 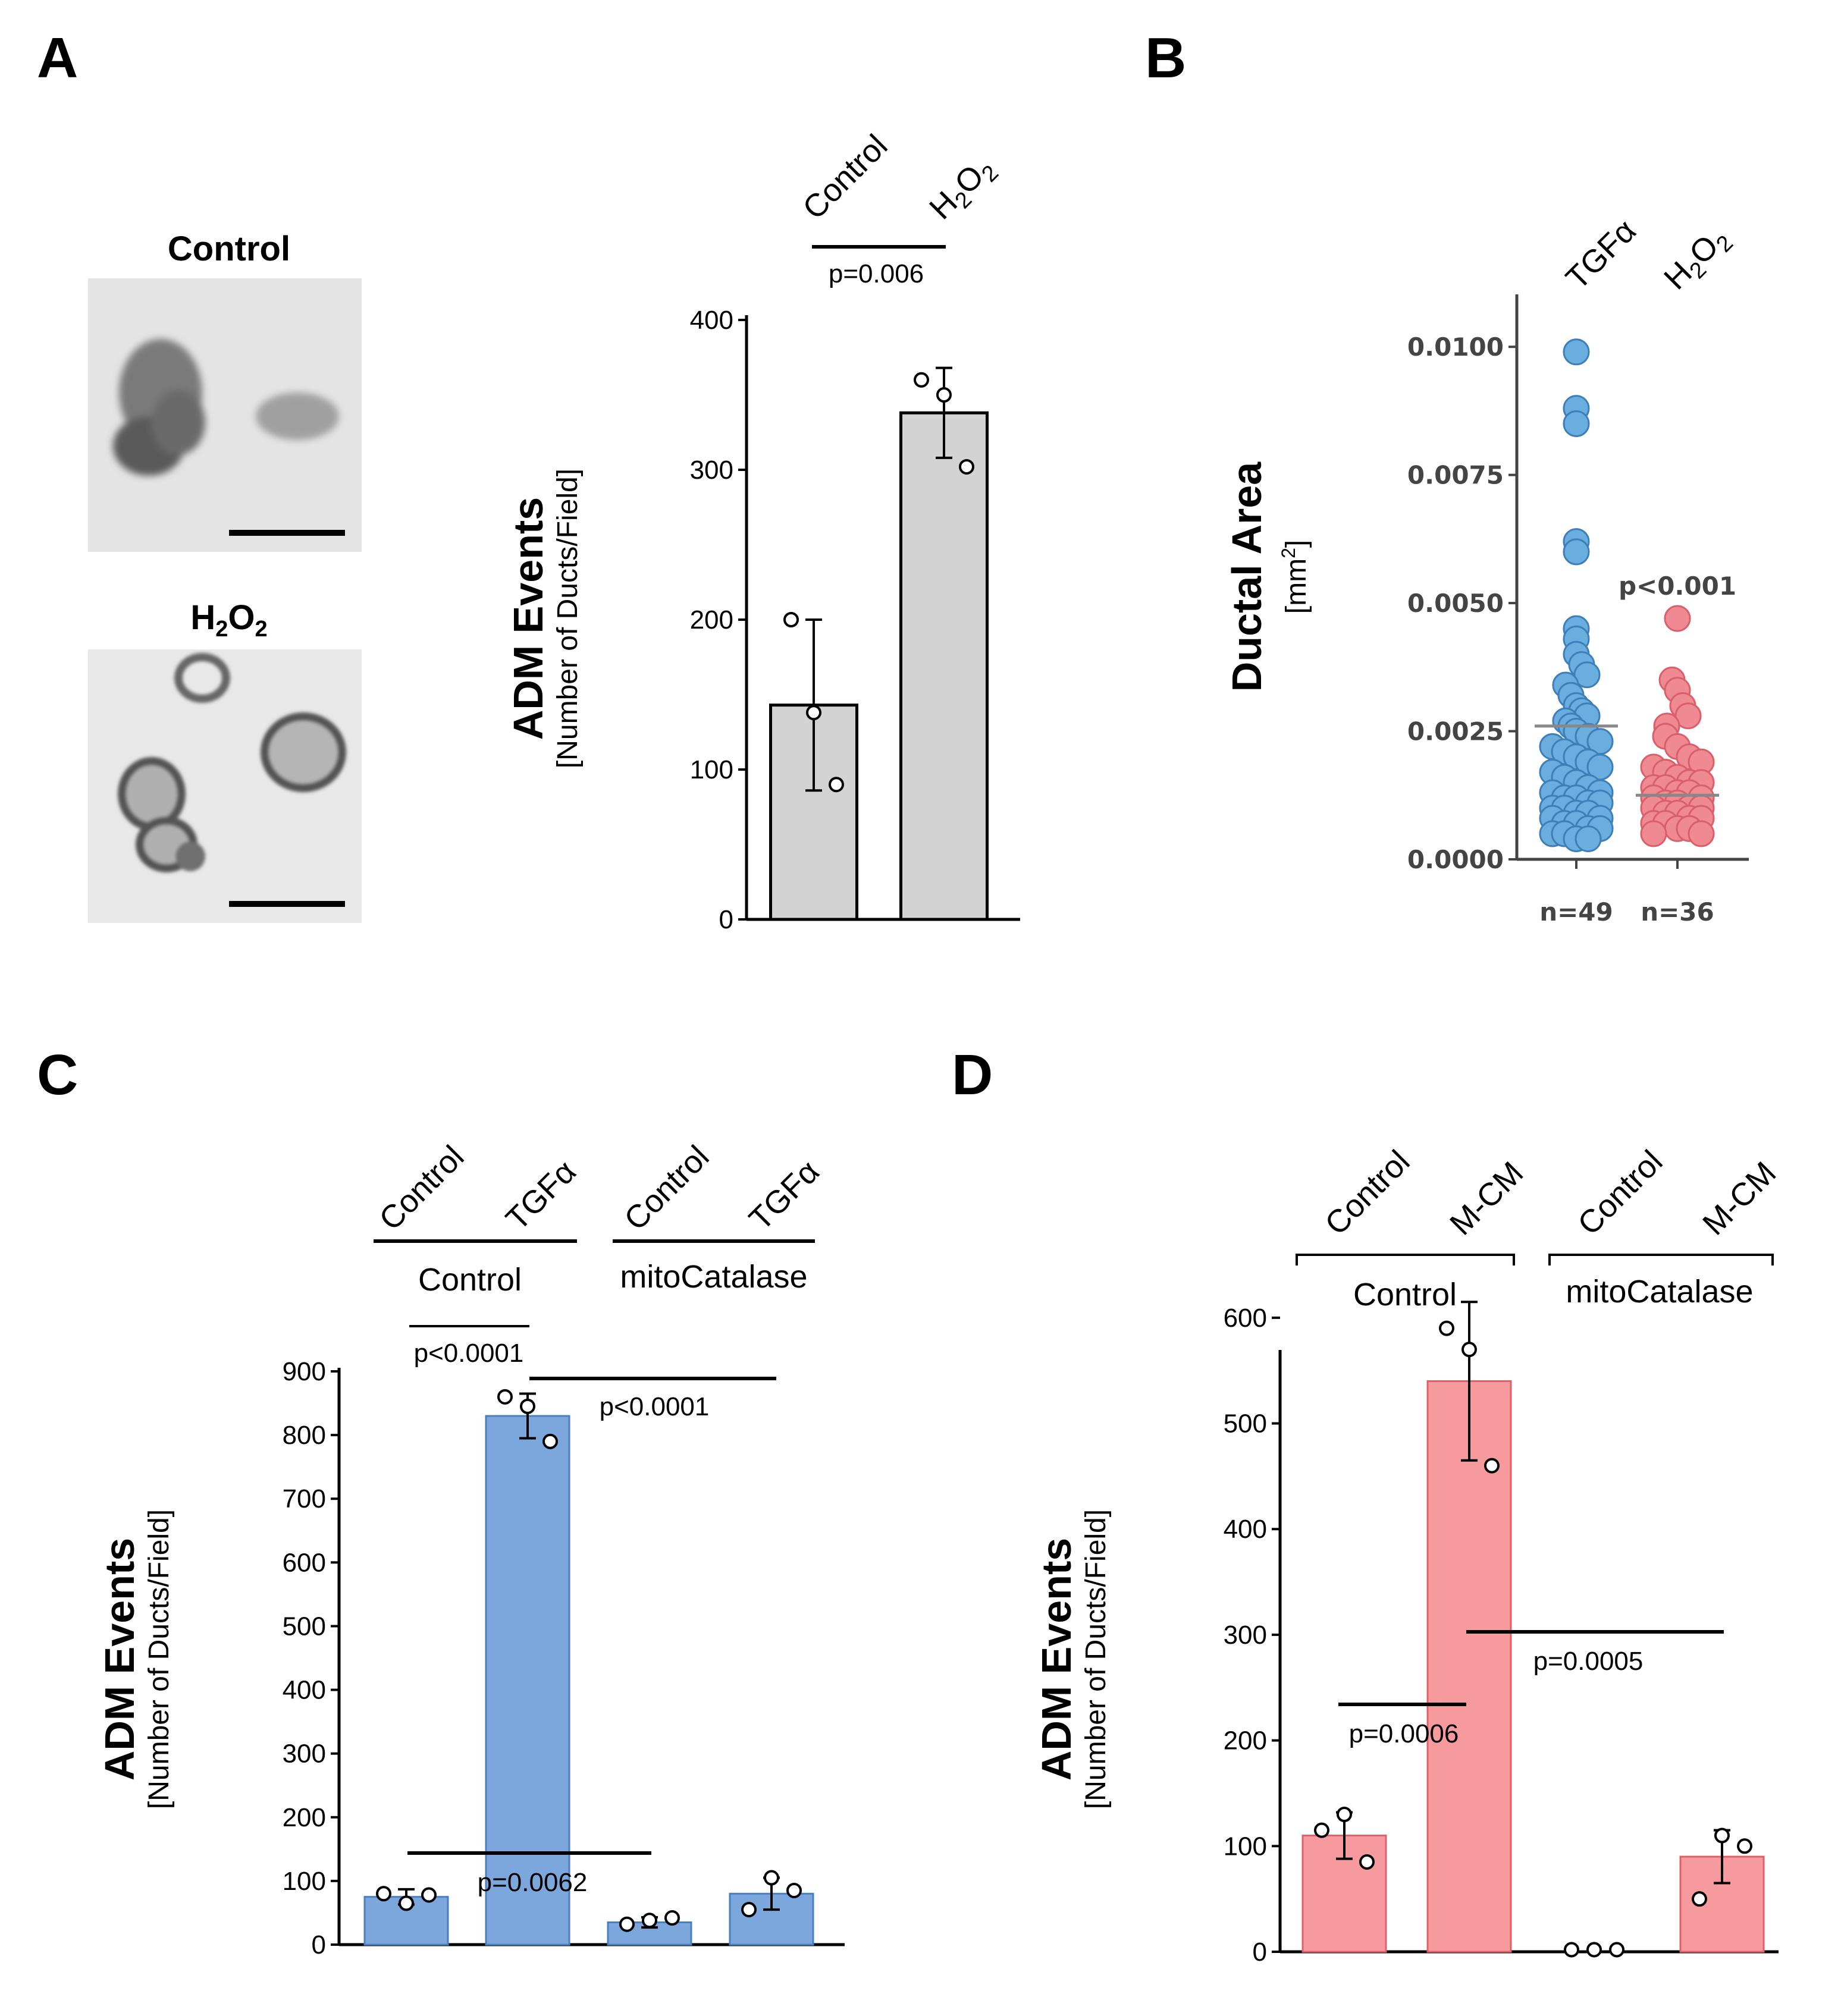 I want to click on image-label-control: Control, so click(x=229, y=249).